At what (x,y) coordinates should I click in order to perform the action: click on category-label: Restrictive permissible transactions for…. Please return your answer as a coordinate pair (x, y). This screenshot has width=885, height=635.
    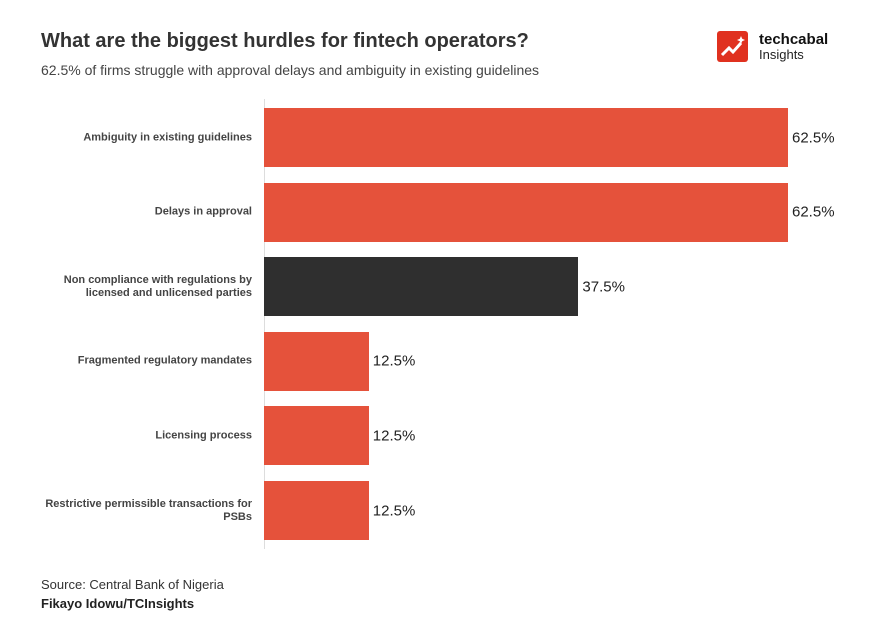
    Looking at the image, I should click on (148, 510).